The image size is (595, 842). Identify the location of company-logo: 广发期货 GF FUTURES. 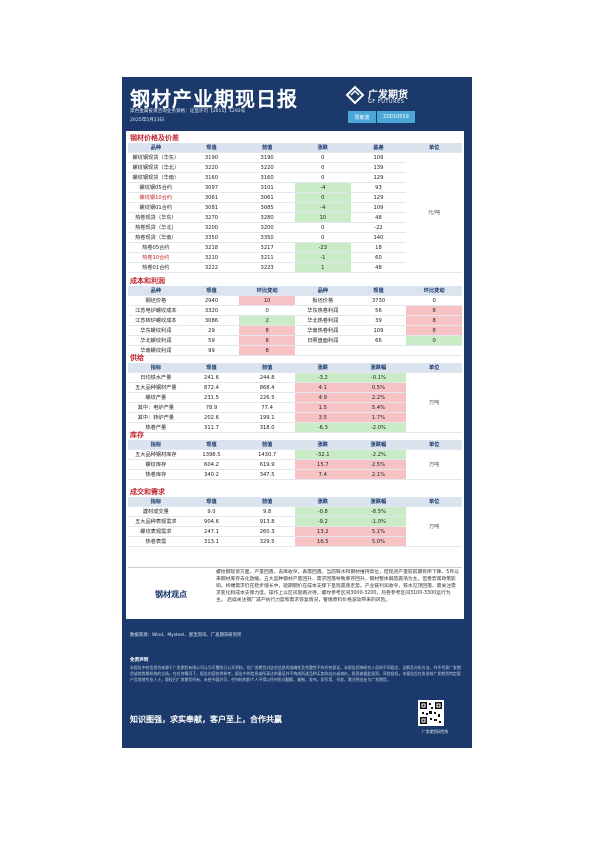
(379, 96).